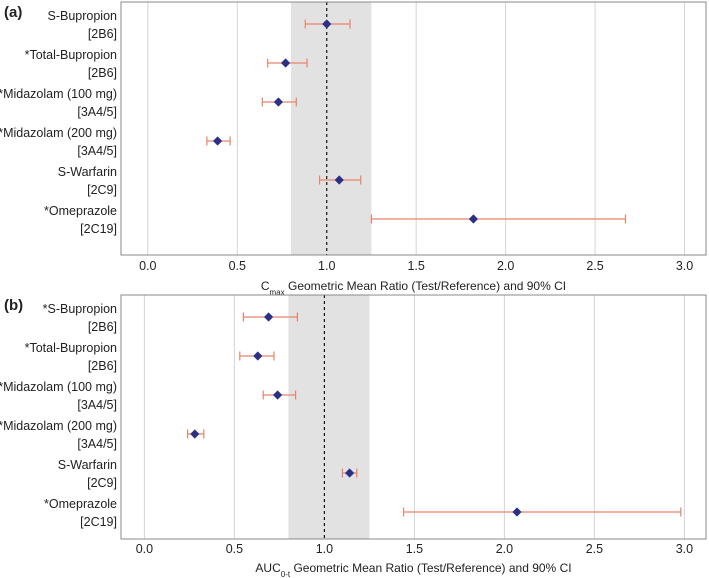 The image size is (709, 578). I want to click on panel-label: (b), so click(13, 305).